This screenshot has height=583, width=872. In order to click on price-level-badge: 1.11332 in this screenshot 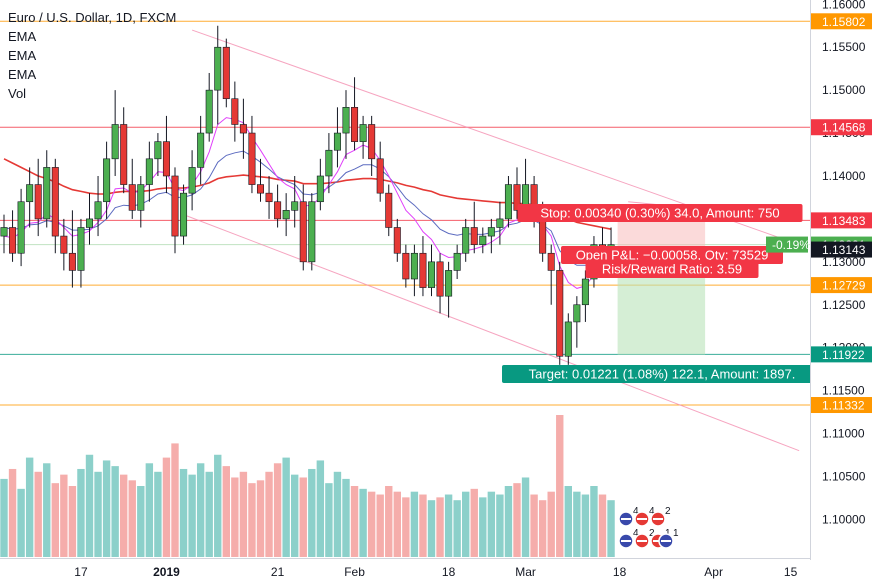, I will do `click(841, 405)`.